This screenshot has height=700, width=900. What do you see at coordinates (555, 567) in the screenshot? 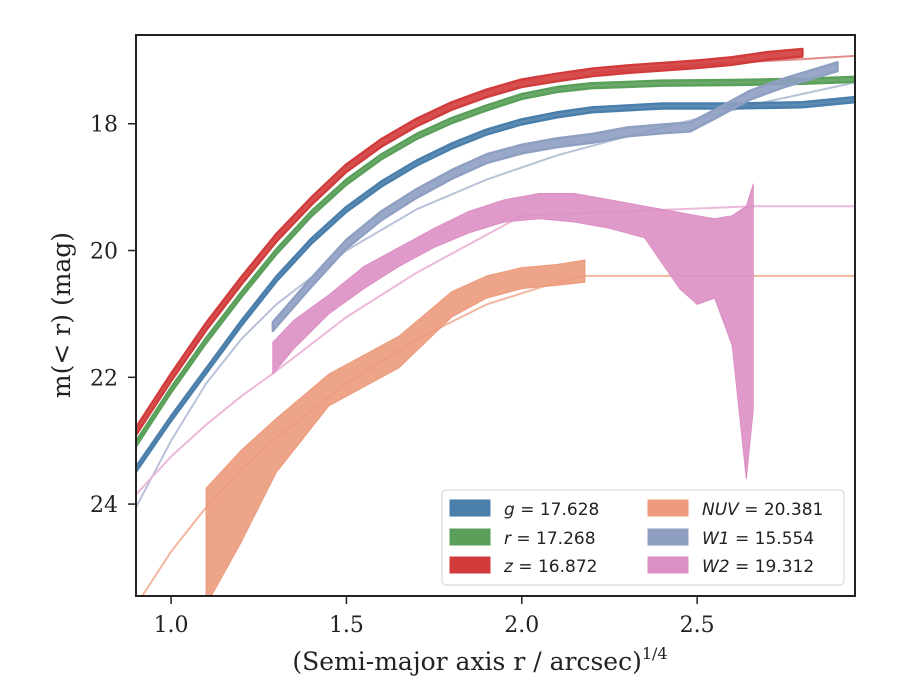
I see `legend-entry-value: = 16.872` at bounding box center [555, 567].